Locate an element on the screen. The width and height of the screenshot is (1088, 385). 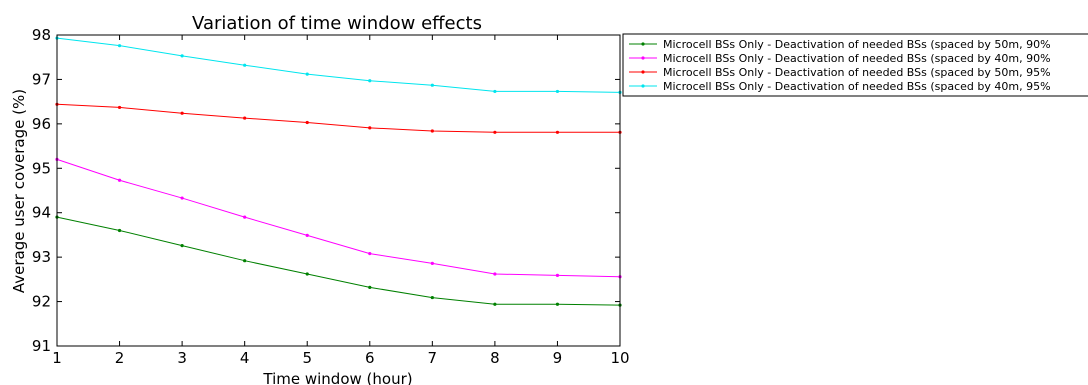
x-tick-label: 5 is located at coordinates (307, 358).